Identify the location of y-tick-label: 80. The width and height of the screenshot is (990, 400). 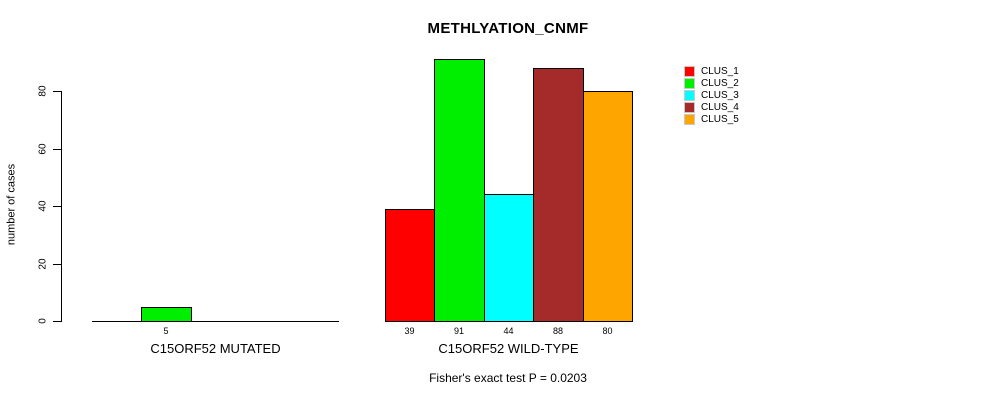
(43, 91).